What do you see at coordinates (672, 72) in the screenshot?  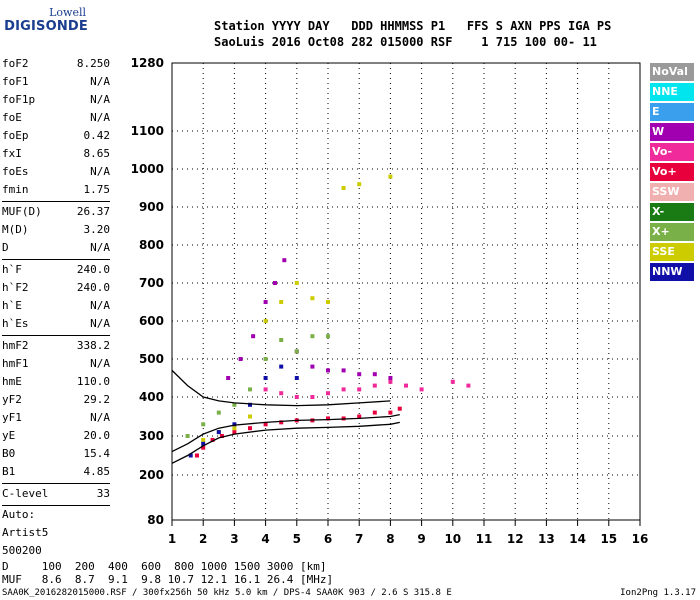 I see `legend-item: NoVal` at bounding box center [672, 72].